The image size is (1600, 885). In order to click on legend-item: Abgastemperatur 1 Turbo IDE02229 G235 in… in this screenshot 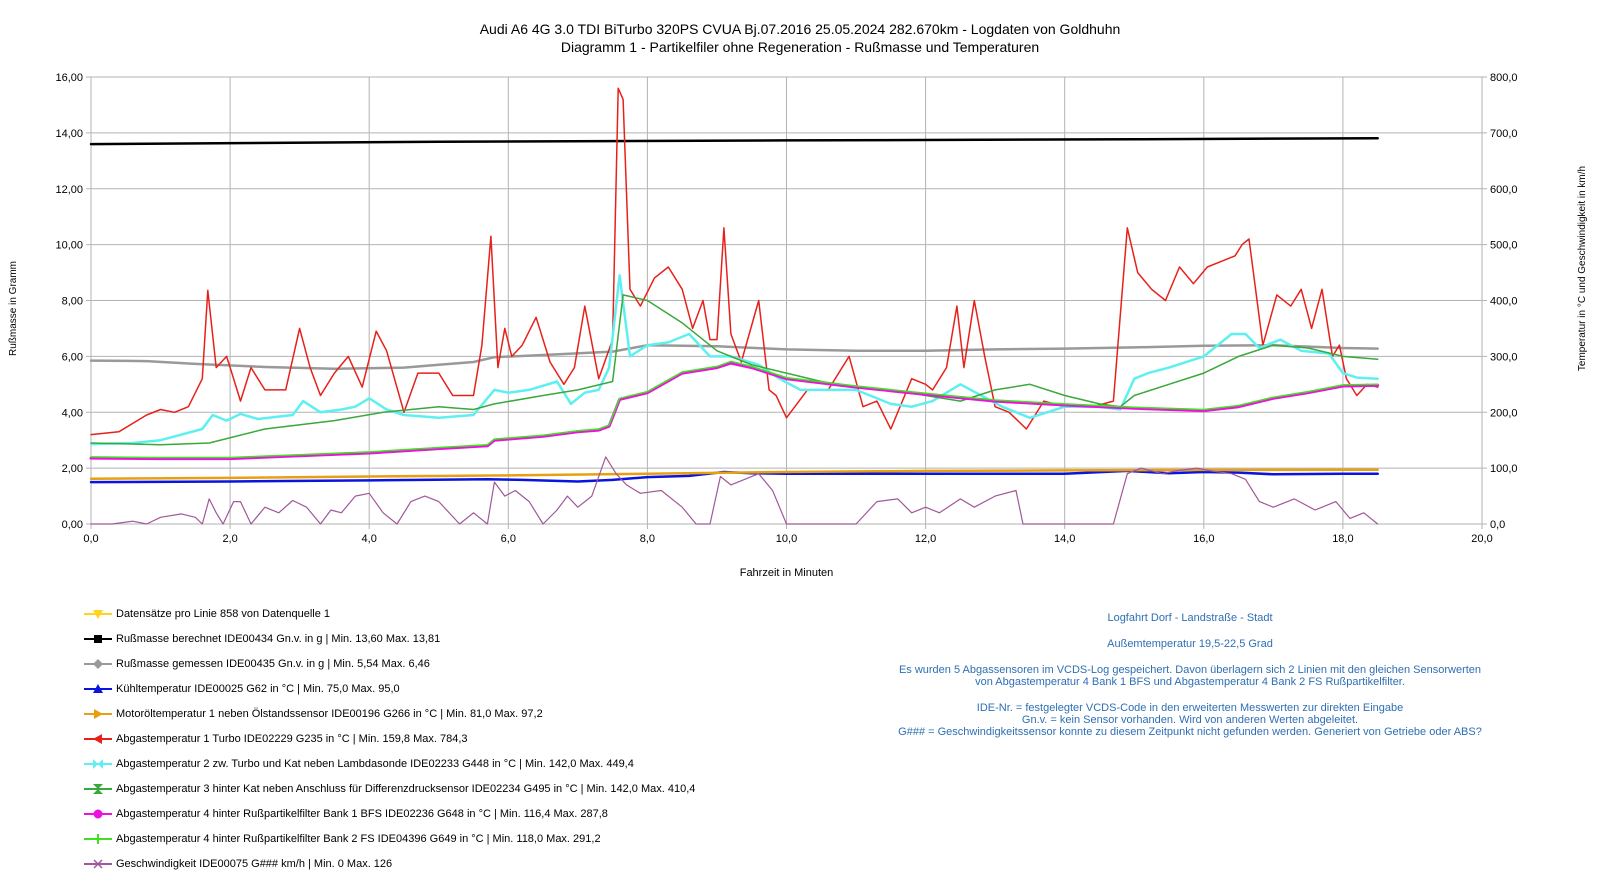, I will do `click(389, 744)`.